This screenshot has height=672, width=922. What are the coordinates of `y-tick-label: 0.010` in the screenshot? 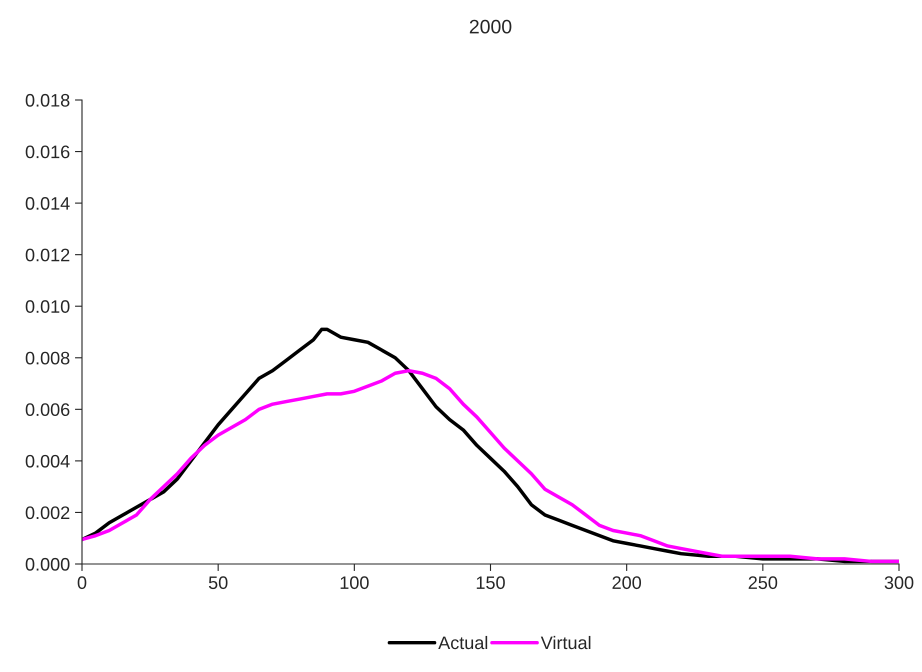 It's located at (48, 306).